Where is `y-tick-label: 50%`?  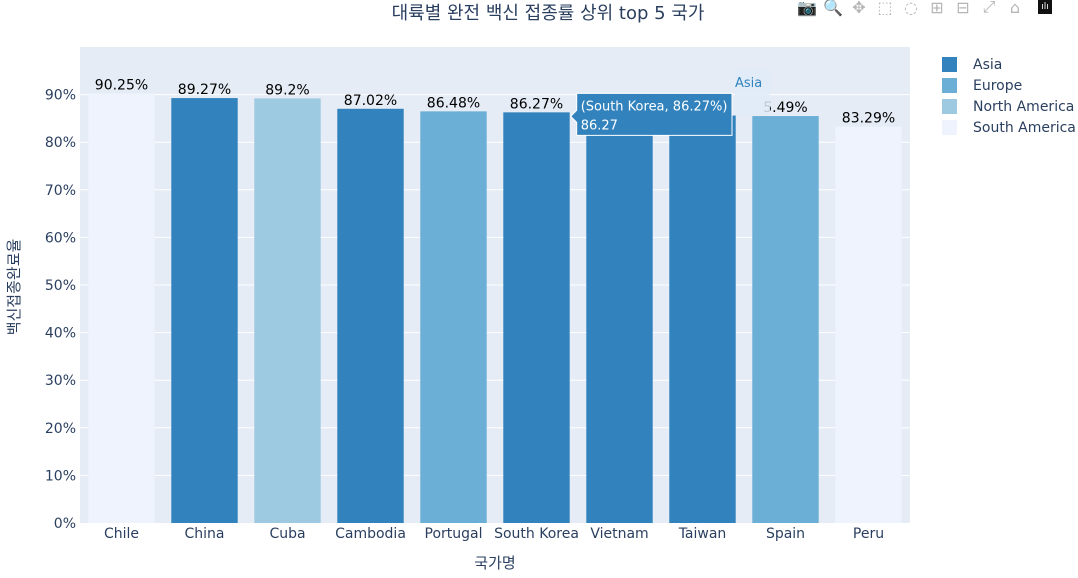 y-tick-label: 50% is located at coordinates (60, 286).